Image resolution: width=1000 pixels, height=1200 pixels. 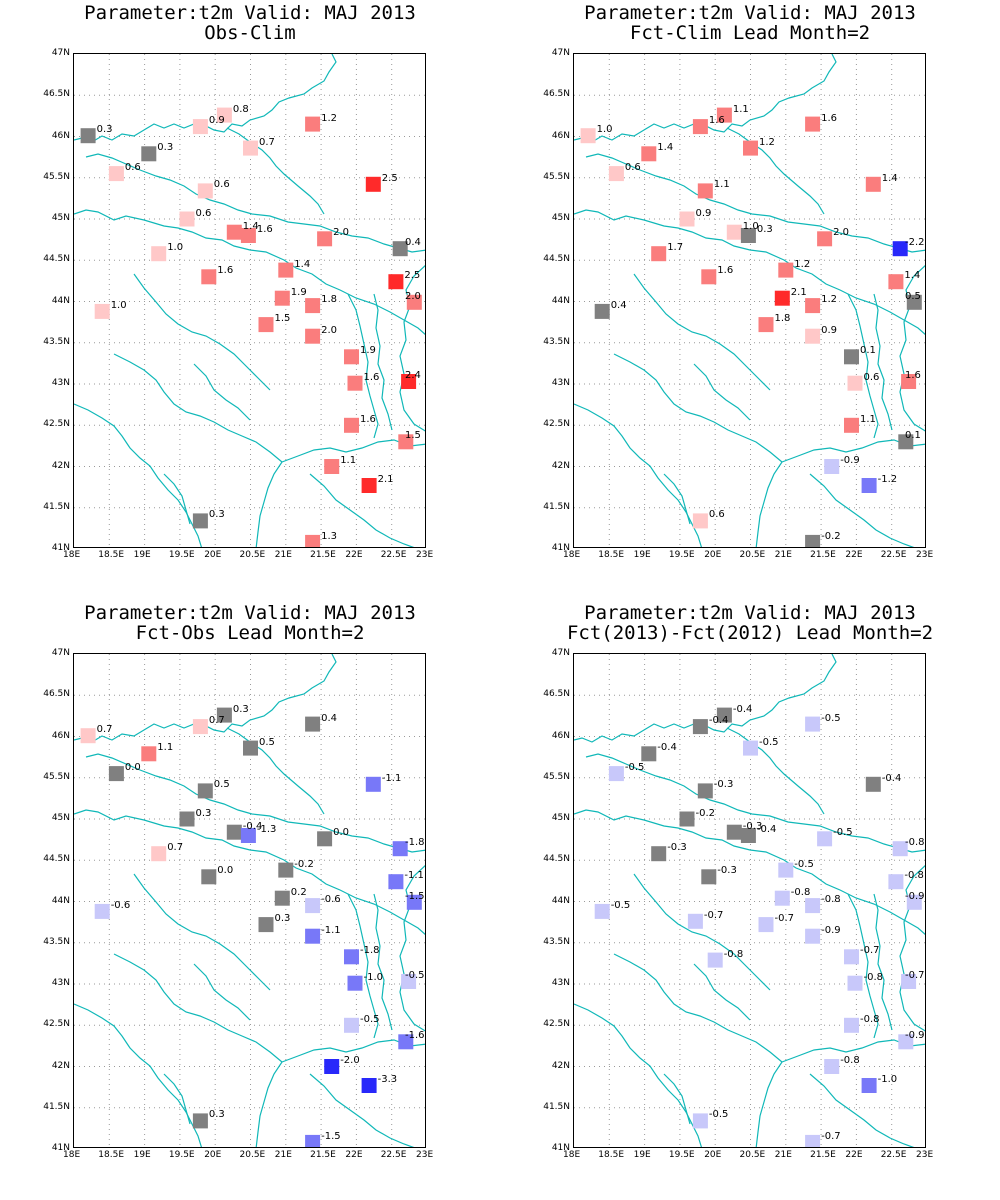 What do you see at coordinates (56, 941) in the screenshot?
I see `lat-tick-label: 43.5N` at bounding box center [56, 941].